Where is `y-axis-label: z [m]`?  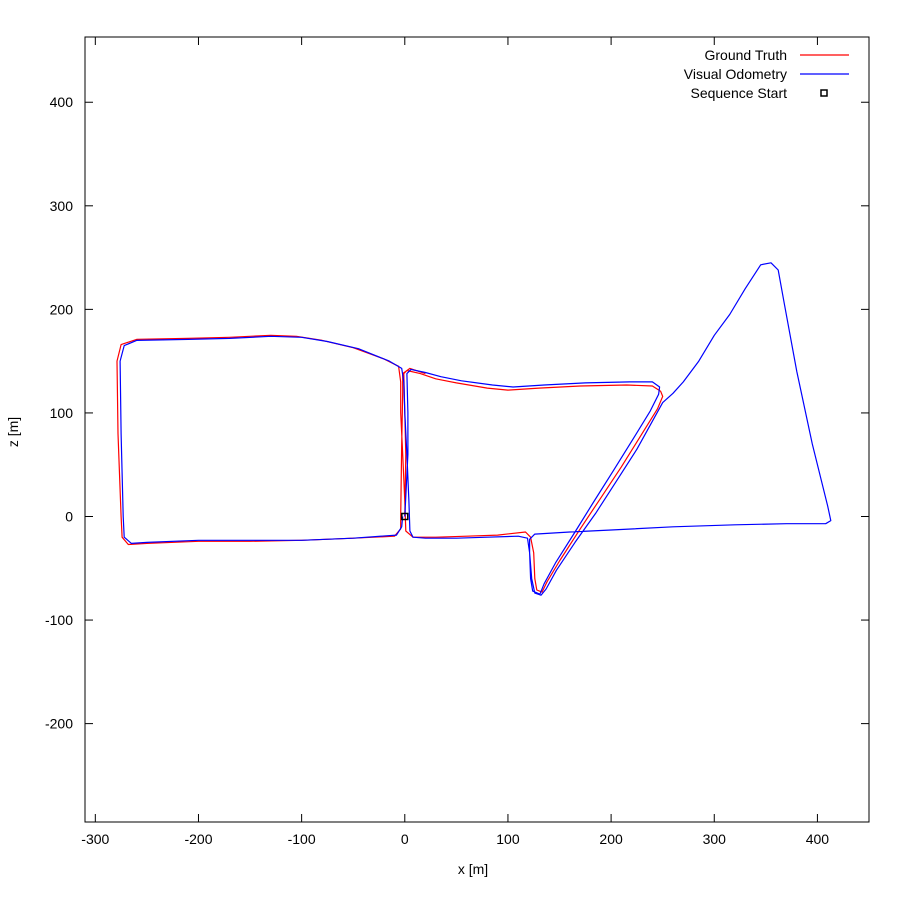
y-axis-label: z [m] is located at coordinates (13, 432).